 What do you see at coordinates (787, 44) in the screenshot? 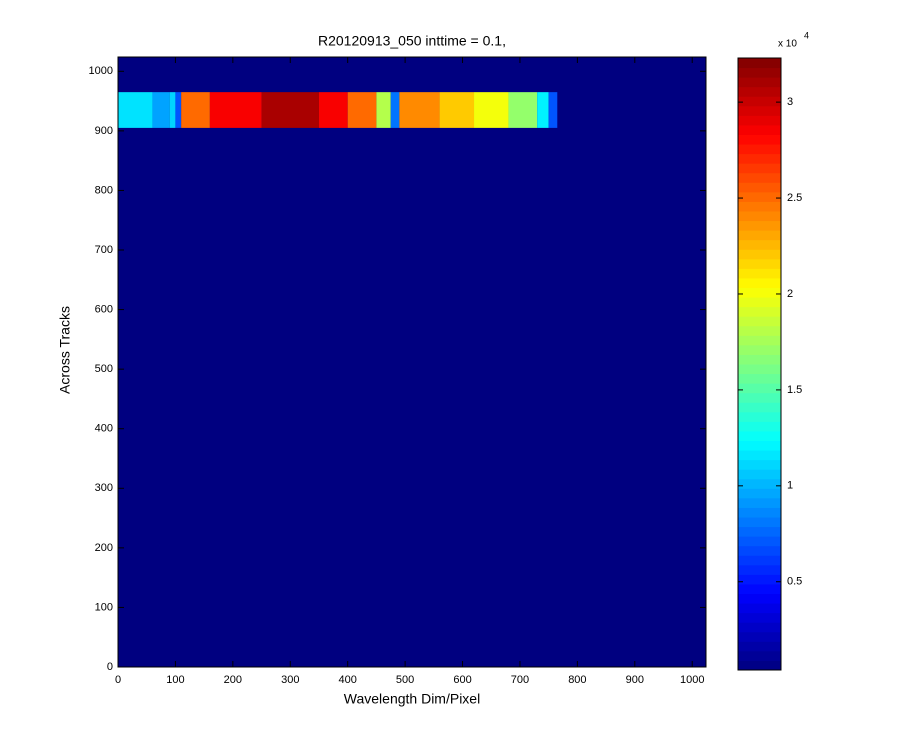
I see `colorbar-multiplier: x 10` at bounding box center [787, 44].